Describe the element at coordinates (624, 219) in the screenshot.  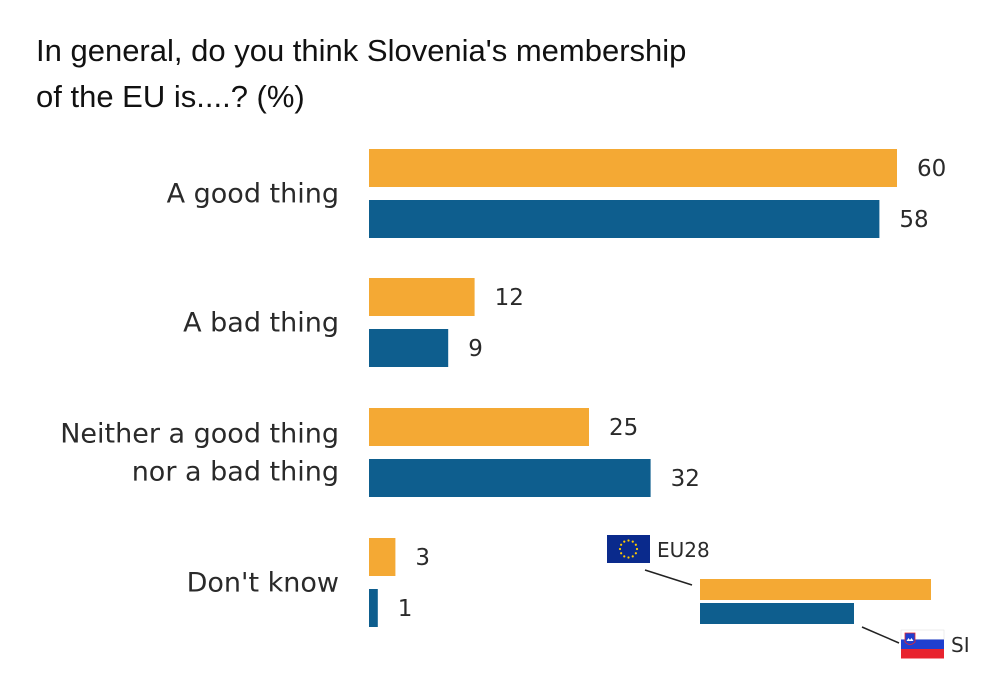
I see `bar-si-a-good-thing` at that location.